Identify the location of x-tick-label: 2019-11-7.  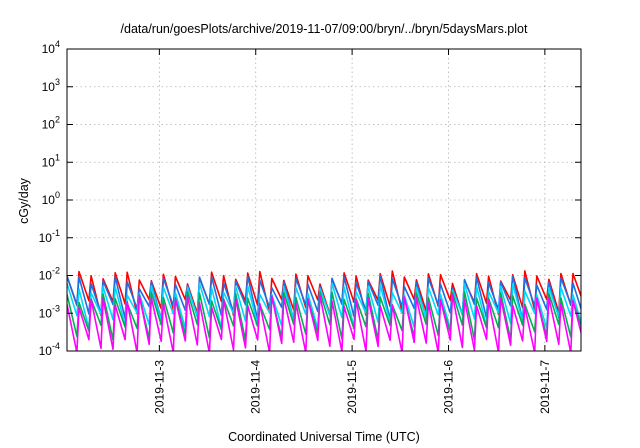
(545, 387).